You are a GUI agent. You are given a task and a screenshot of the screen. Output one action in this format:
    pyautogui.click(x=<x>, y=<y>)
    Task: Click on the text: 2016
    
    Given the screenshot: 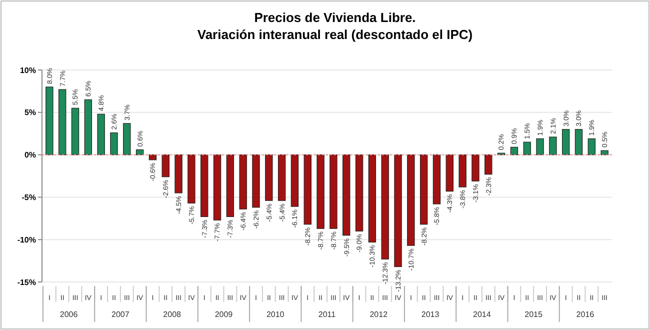 What is the action you would take?
    pyautogui.click(x=585, y=314)
    